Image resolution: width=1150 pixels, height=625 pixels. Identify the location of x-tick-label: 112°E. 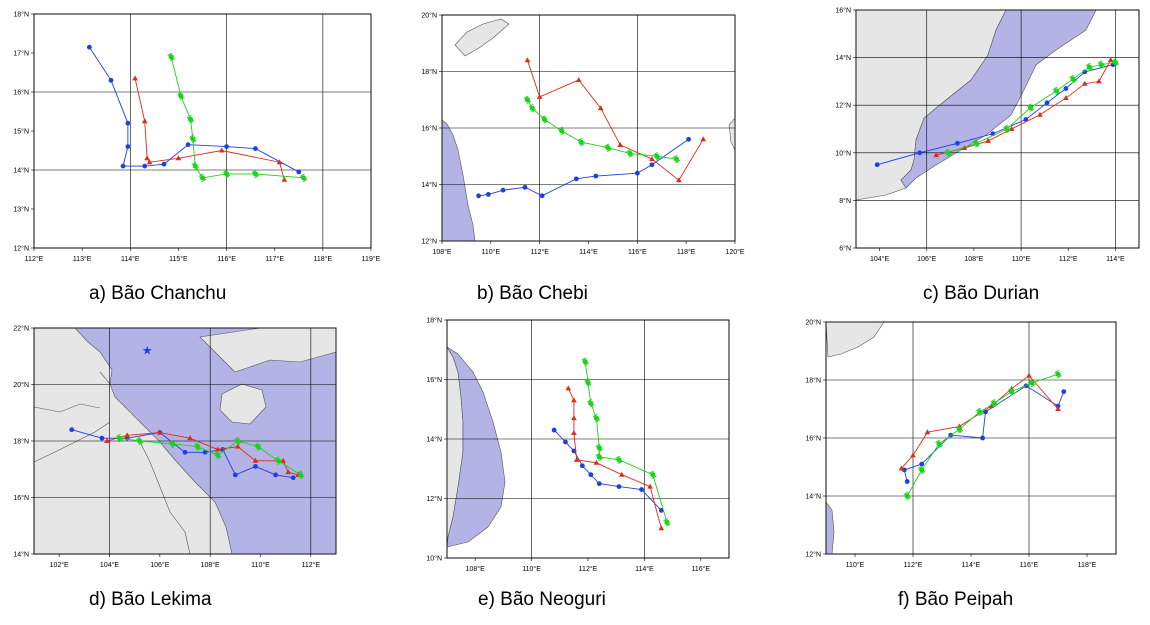
(311, 565).